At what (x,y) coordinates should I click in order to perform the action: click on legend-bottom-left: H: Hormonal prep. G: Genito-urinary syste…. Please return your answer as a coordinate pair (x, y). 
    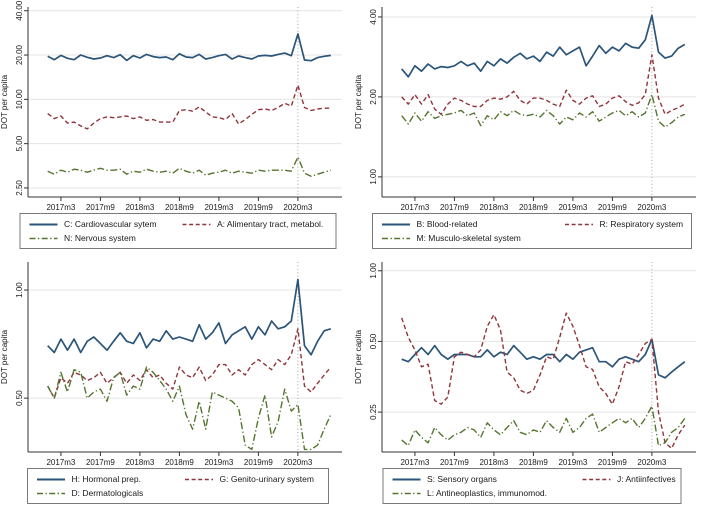
    Looking at the image, I should click on (177, 486).